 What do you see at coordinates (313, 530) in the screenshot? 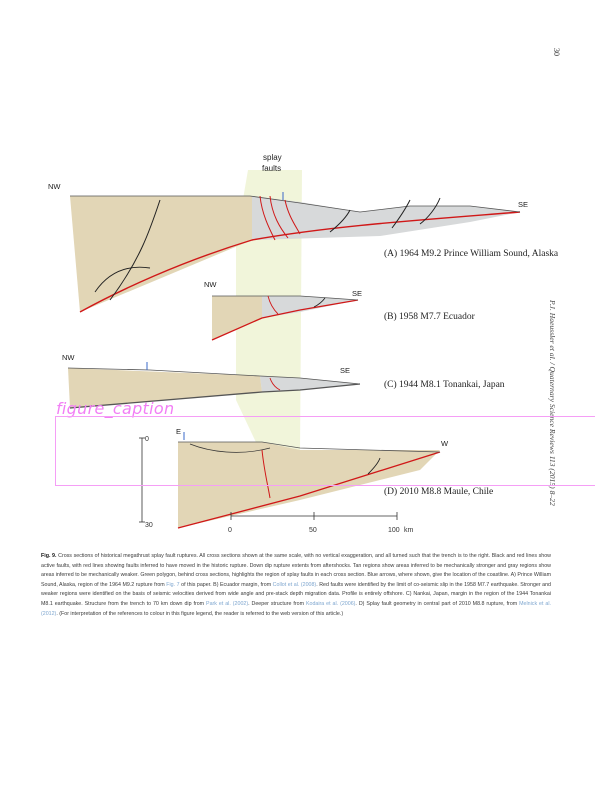
I see `distance-tick-50: 50` at bounding box center [313, 530].